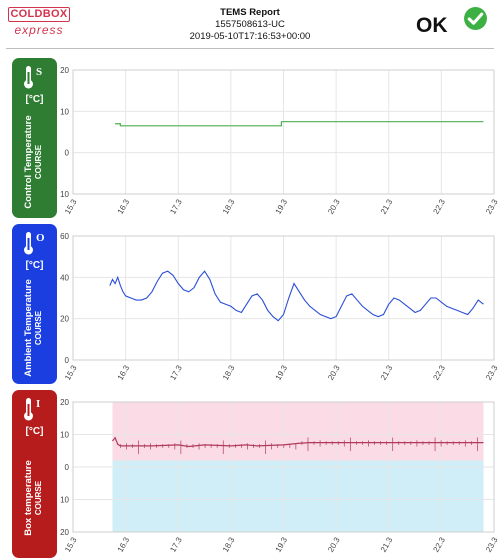  What do you see at coordinates (34, 243) in the screenshot?
I see `thermometer-icon: O` at bounding box center [34, 243].